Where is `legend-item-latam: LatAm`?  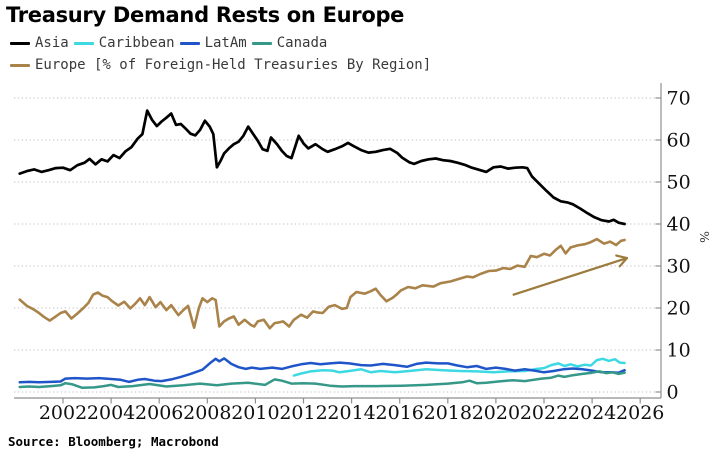
legend-item-latam: LatAm is located at coordinates (213, 43).